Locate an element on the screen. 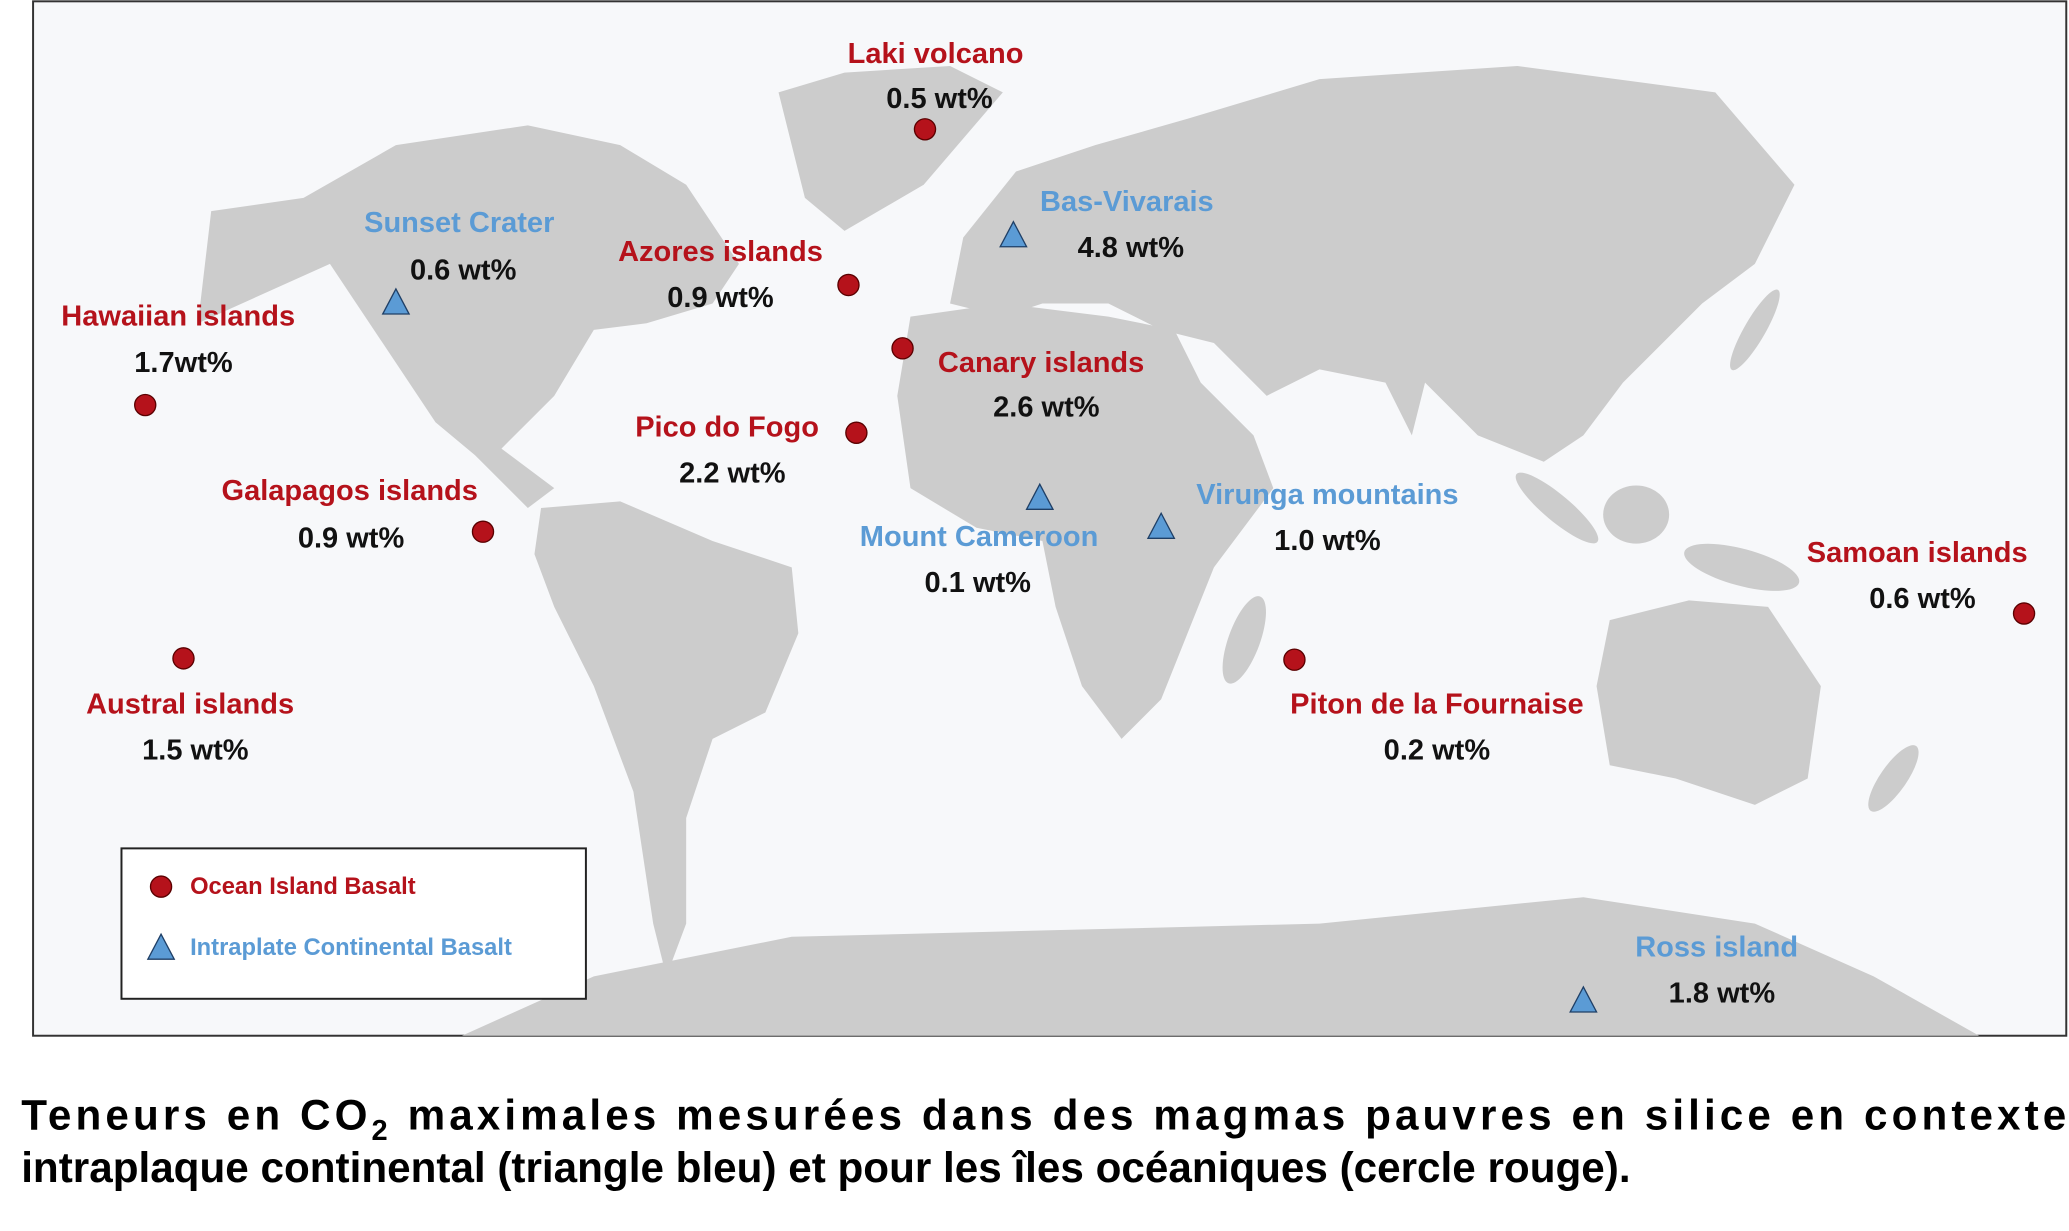 Image resolution: width=2069 pixels, height=1231 pixels. site-name: Laki volcano is located at coordinates (936, 54).